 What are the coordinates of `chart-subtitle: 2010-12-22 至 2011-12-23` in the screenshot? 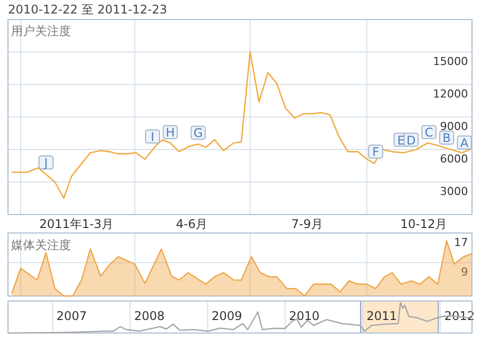 It's located at (88, 9).